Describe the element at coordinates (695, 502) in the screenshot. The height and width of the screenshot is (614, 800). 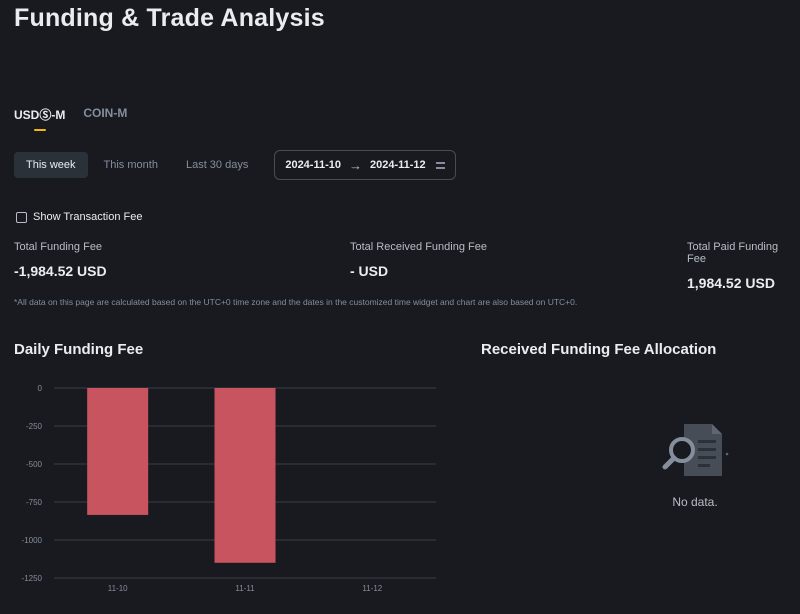
I see `no-data-text: No data.` at that location.